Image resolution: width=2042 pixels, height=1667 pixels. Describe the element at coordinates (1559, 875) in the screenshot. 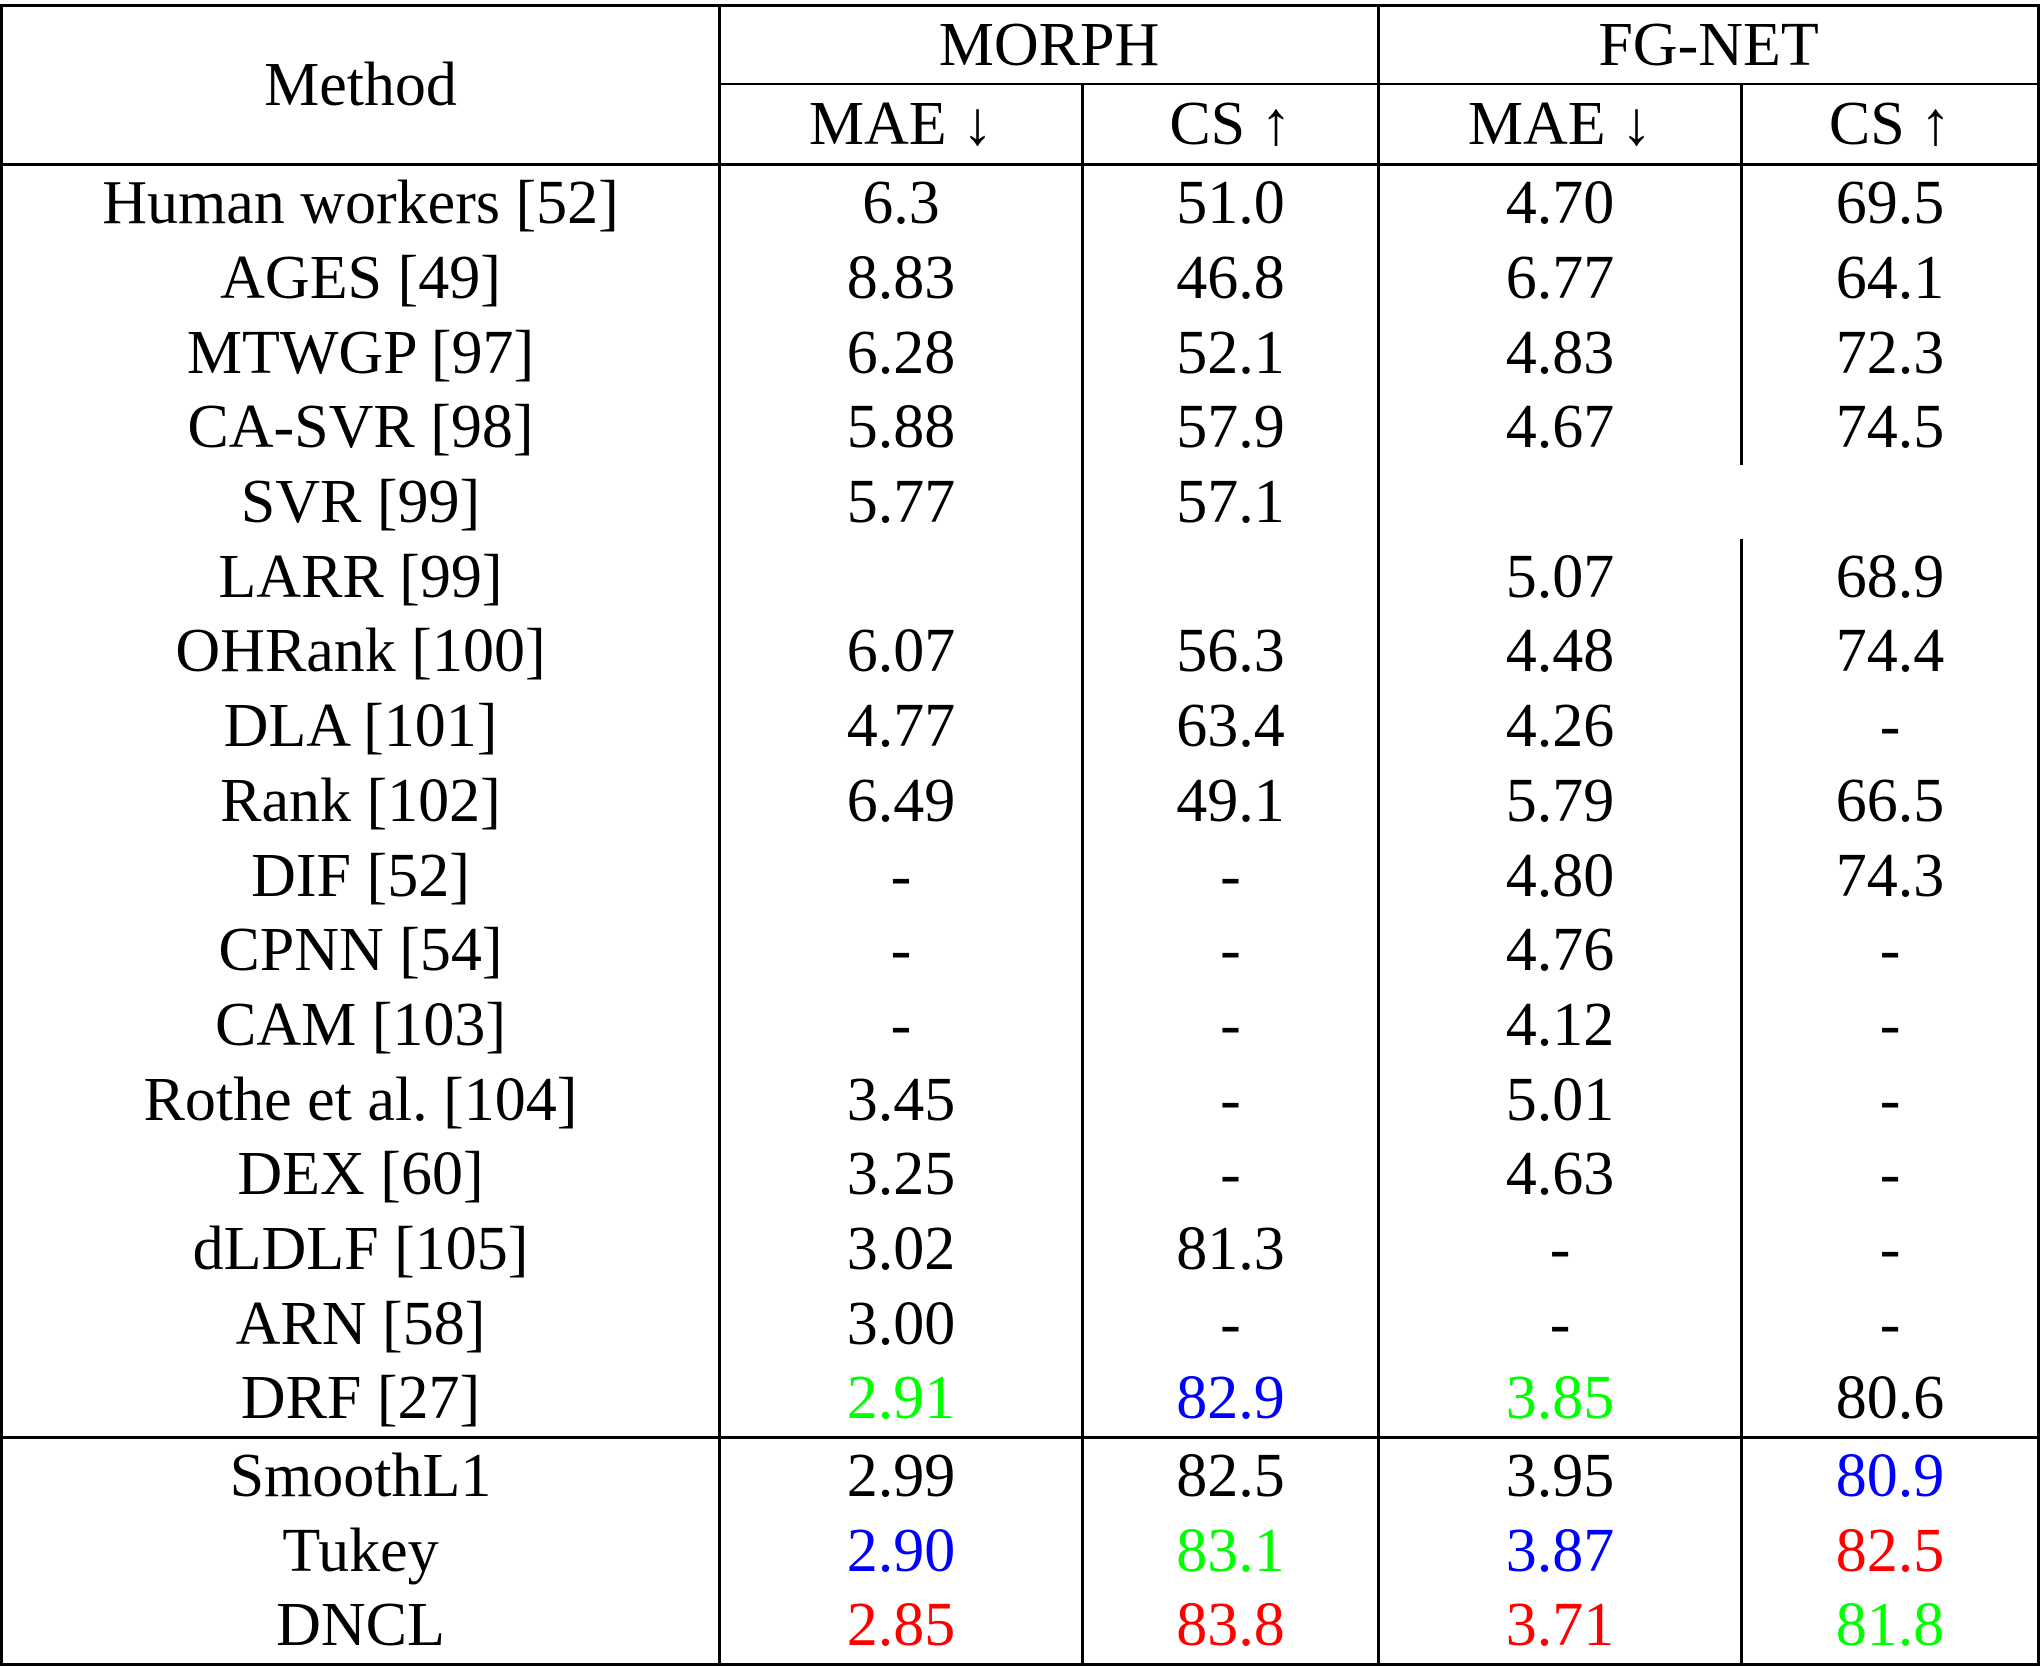

I see `fgnet-mae-cell: 4.80` at that location.